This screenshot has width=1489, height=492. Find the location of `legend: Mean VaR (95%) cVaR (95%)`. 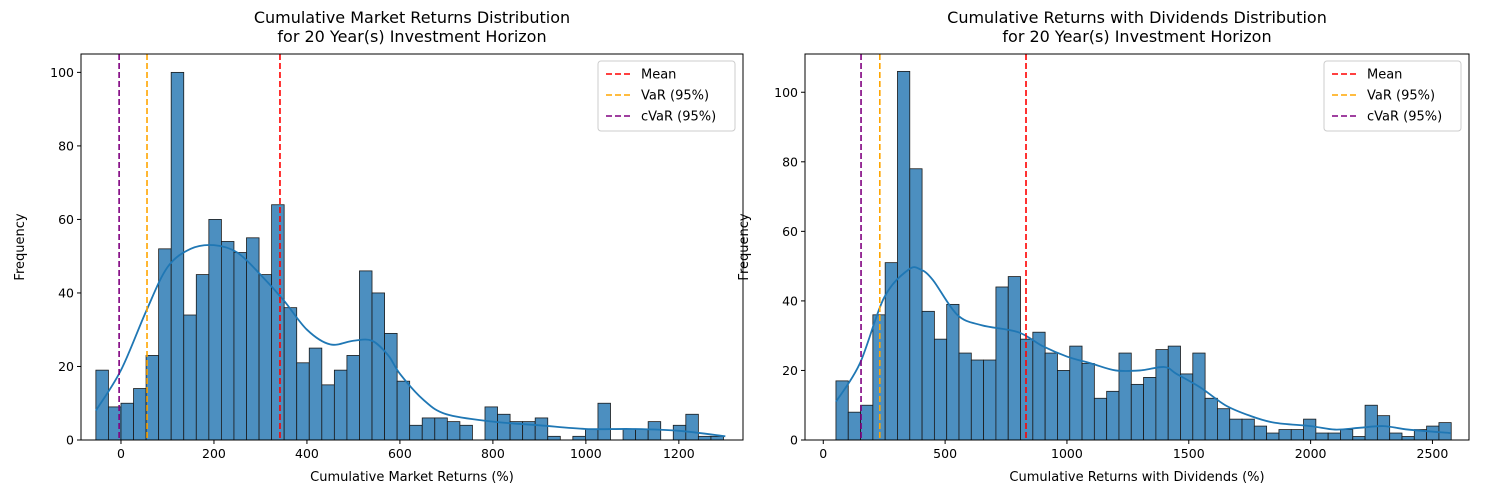

legend: Mean VaR (95%) cVaR (95%) is located at coordinates (1392, 96).